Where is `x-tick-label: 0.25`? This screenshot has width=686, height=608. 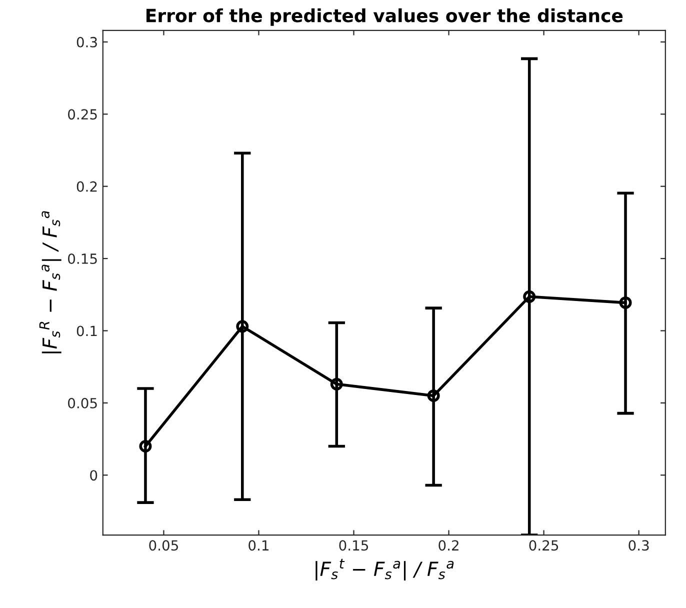
x-tick-label: 0.25 is located at coordinates (543, 545).